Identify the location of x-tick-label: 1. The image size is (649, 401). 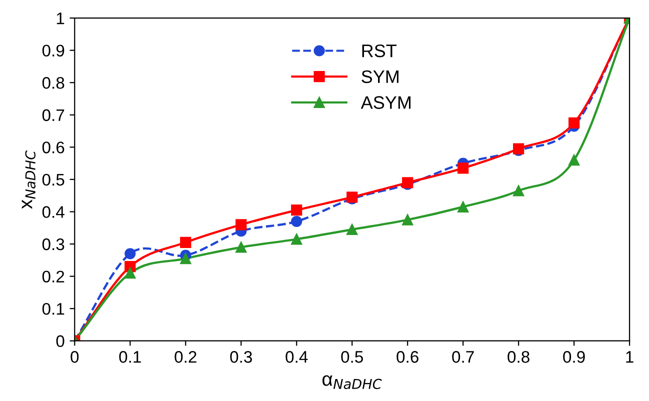
(630, 357).